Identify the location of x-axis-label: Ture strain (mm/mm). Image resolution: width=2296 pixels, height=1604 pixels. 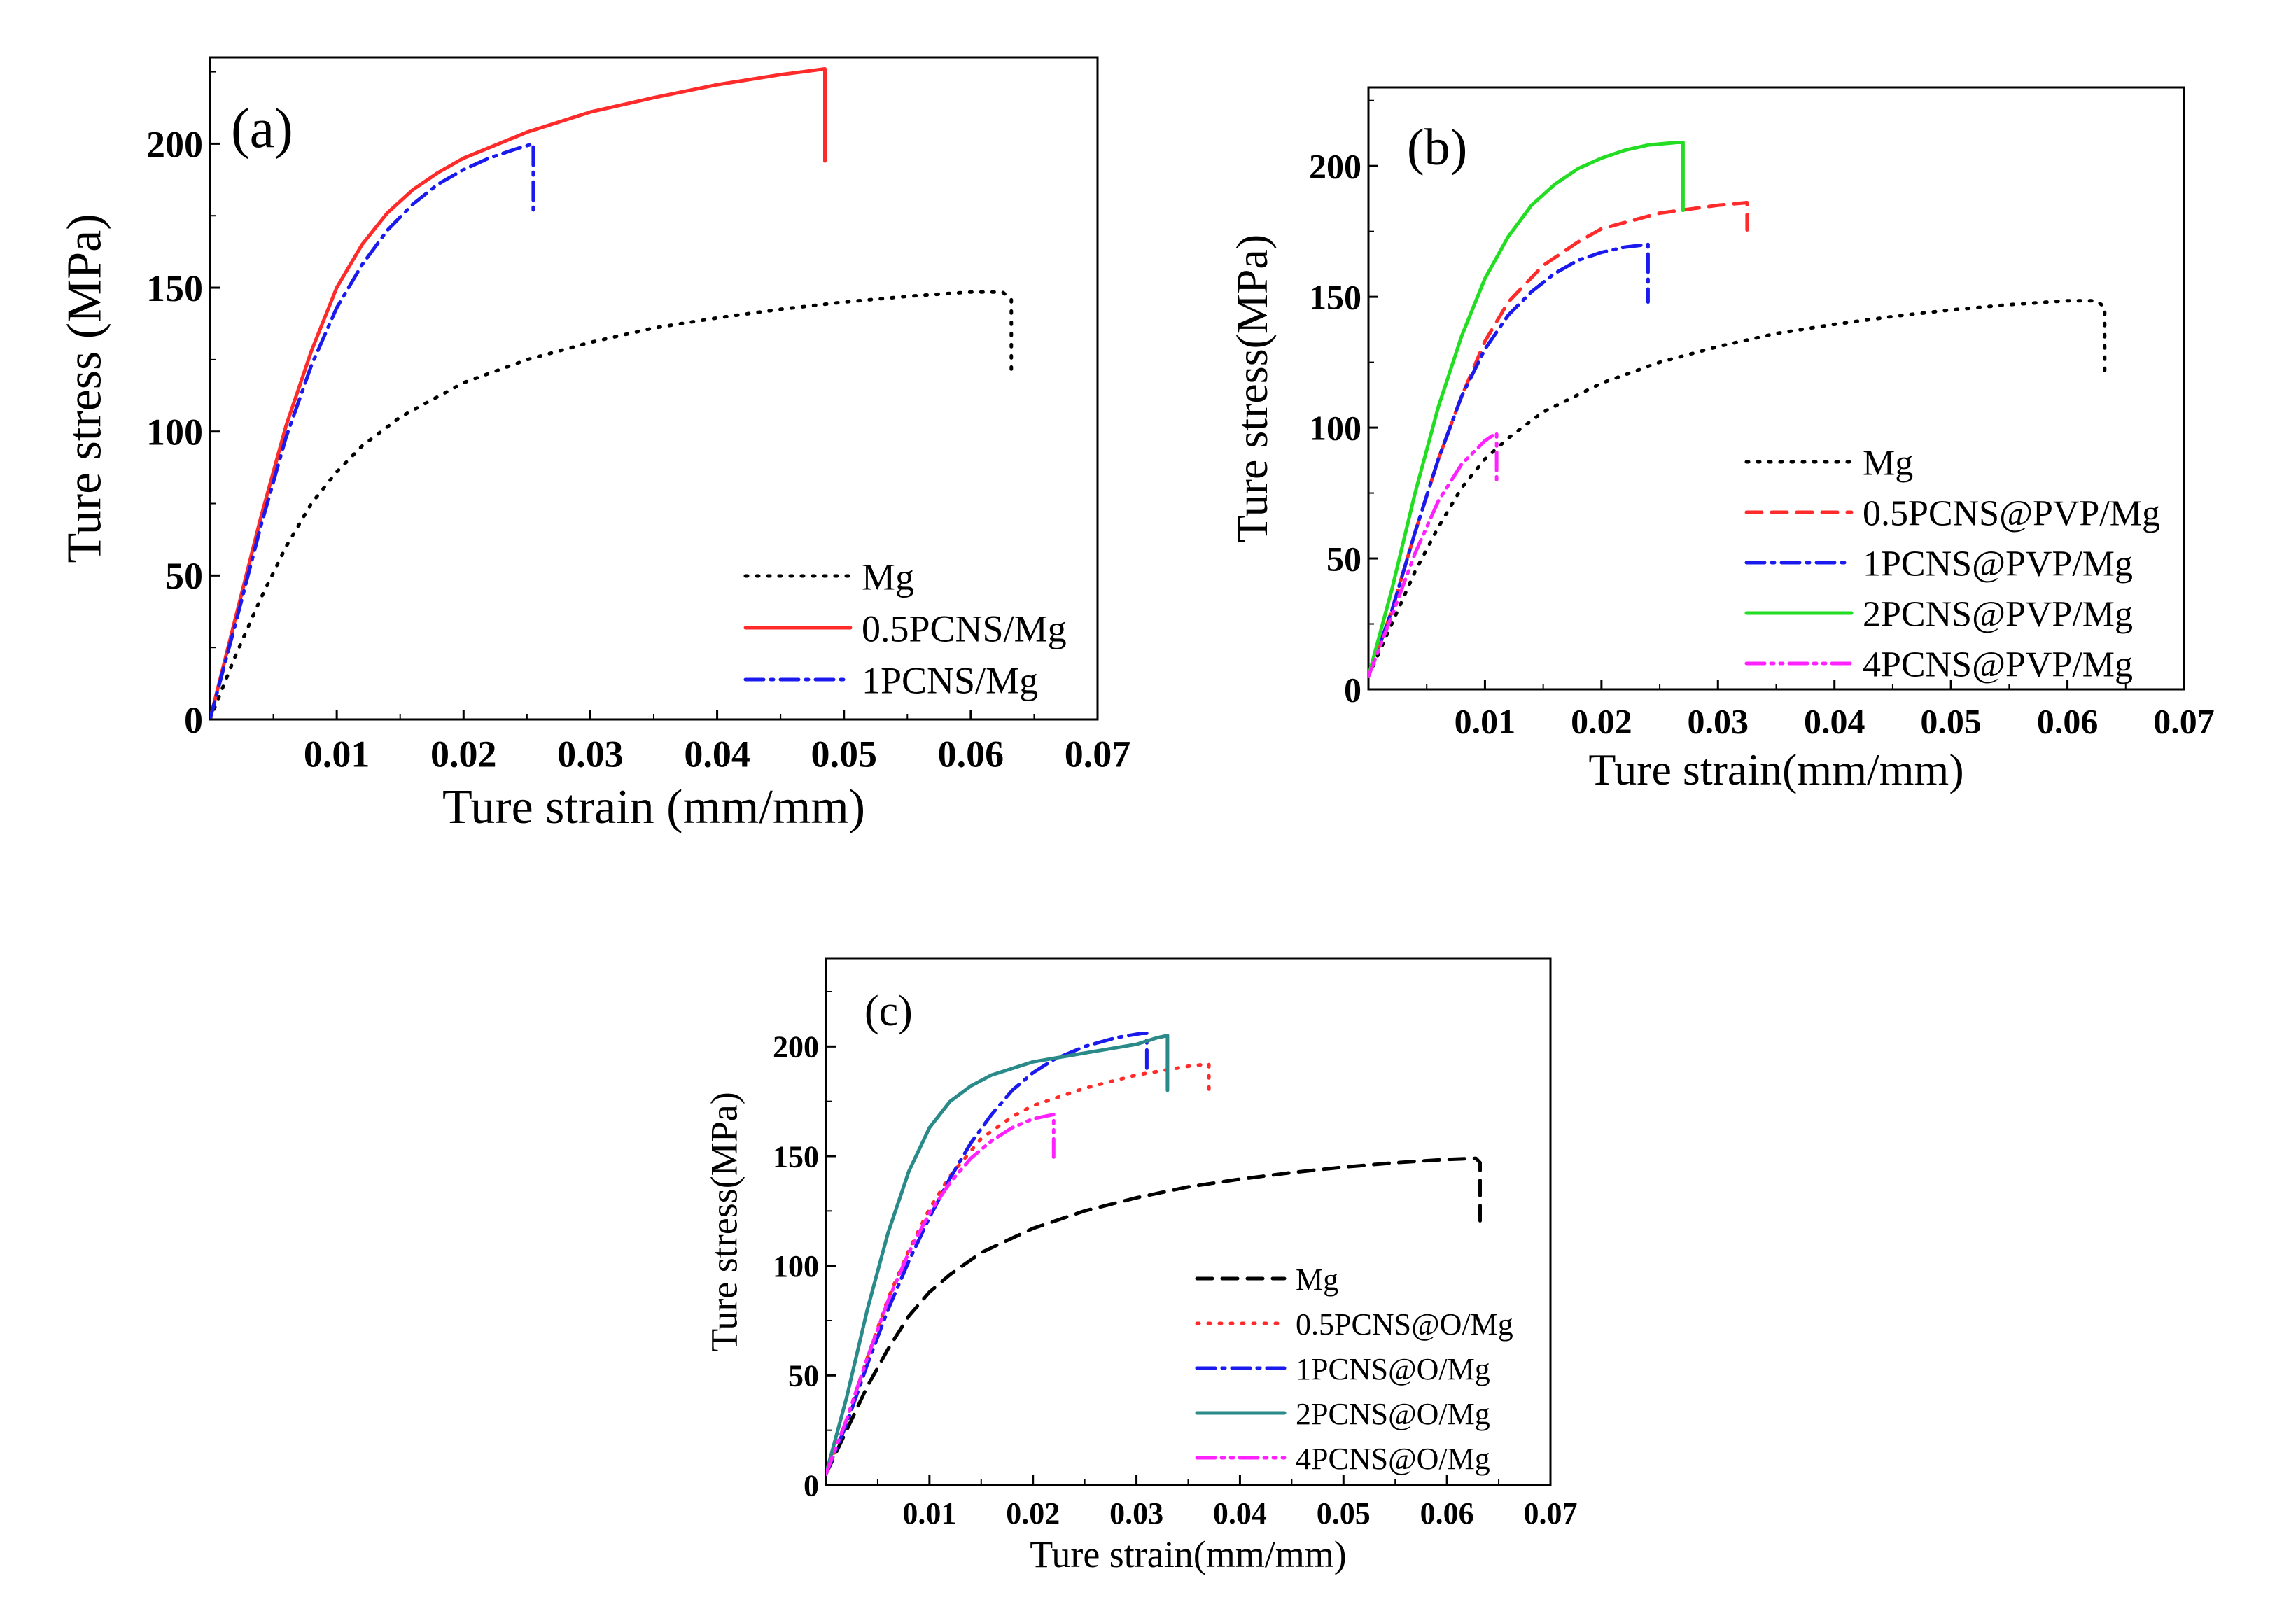
(653, 807).